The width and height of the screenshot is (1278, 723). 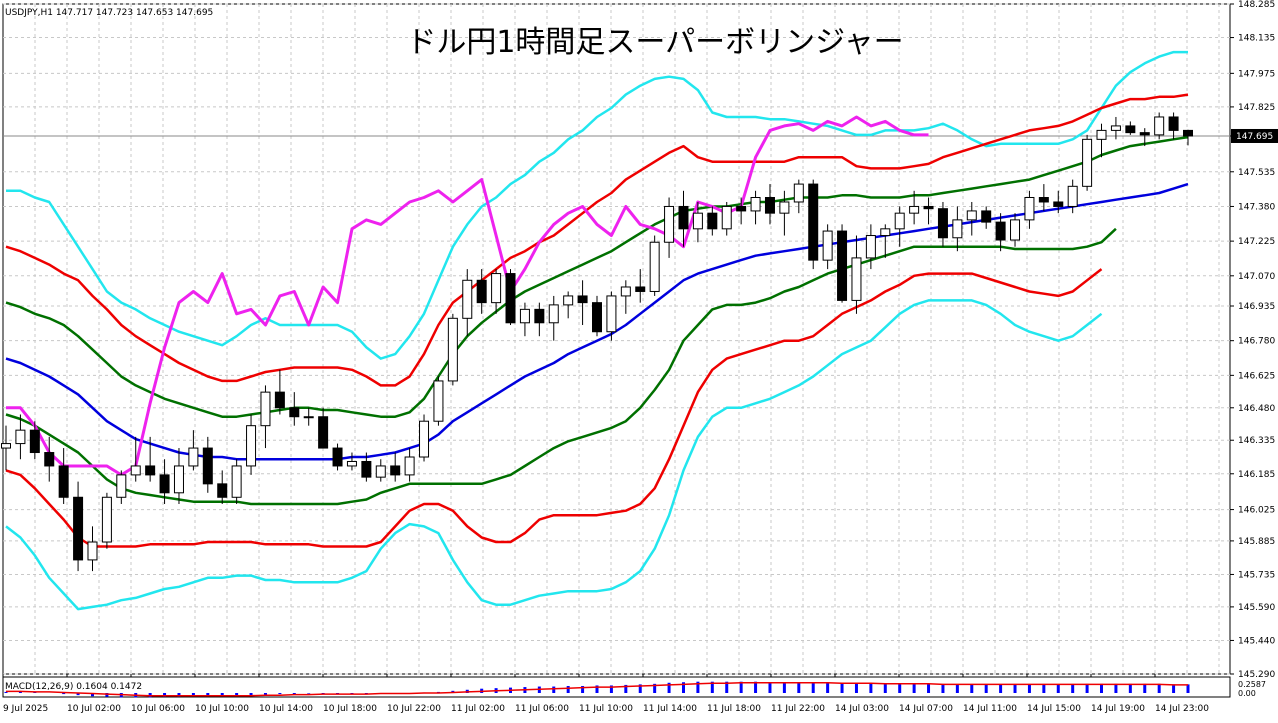 What do you see at coordinates (1256, 376) in the screenshot?
I see `price-tick-label: 146.625` at bounding box center [1256, 376].